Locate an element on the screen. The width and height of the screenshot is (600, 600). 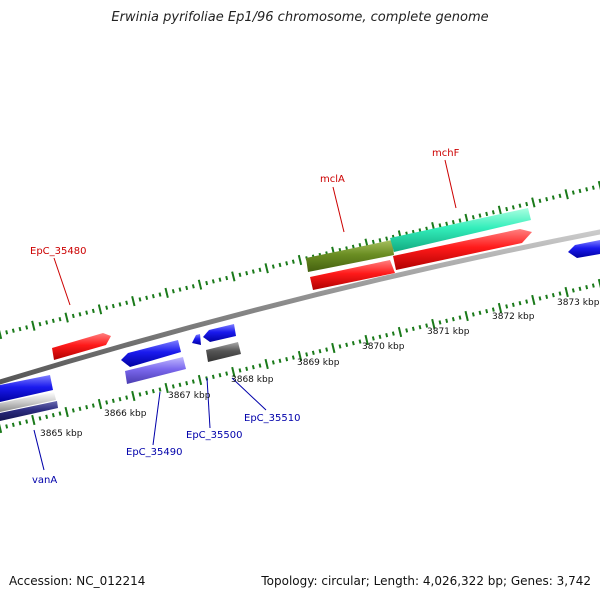
label-mclA: mclA is located at coordinates (332, 179).